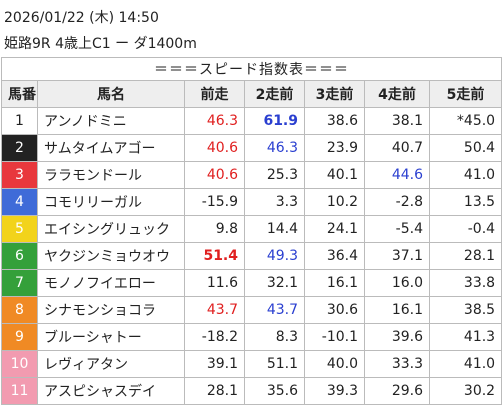 This screenshot has height=407, width=502. I want to click on speed-index: 51.4, so click(214, 256).